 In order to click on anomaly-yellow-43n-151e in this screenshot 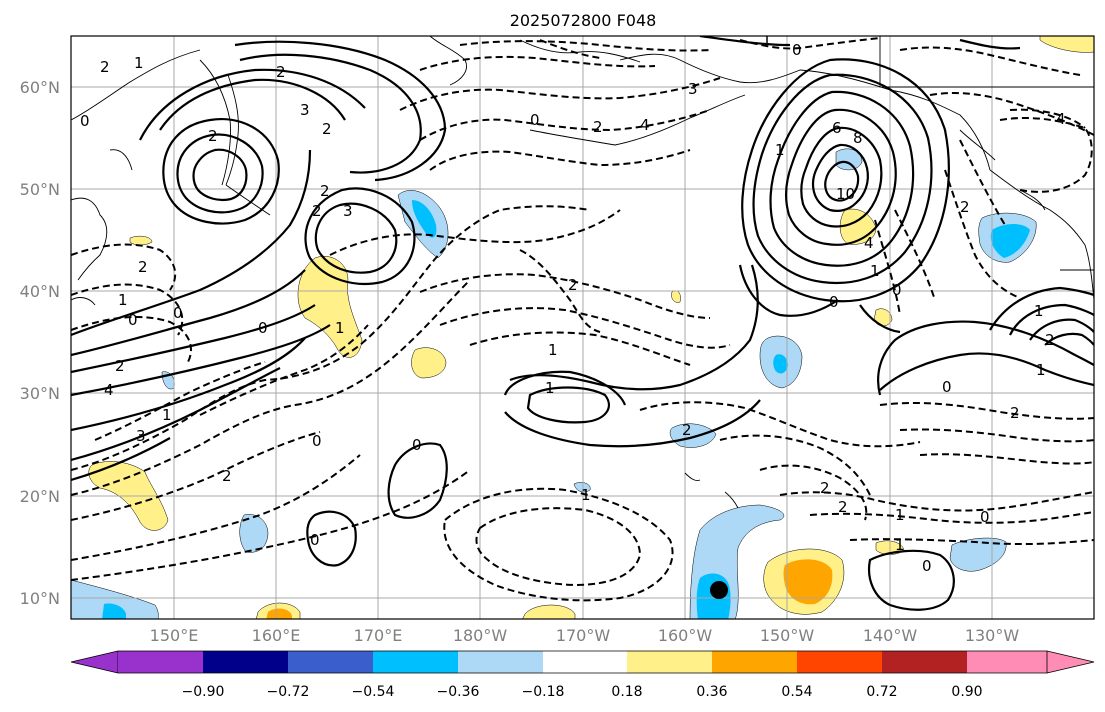, I will do `click(141, 240)`.